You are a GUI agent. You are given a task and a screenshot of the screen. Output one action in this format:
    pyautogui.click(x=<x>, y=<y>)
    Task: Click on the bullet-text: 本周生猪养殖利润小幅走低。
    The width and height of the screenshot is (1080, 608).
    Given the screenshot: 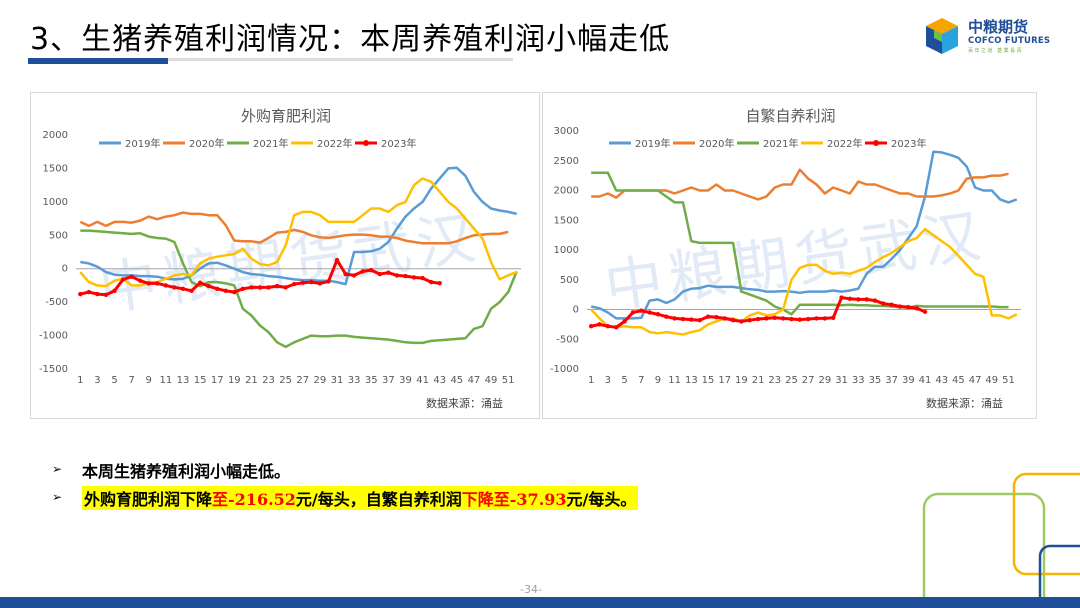 What is the action you would take?
    pyautogui.click(x=186, y=471)
    